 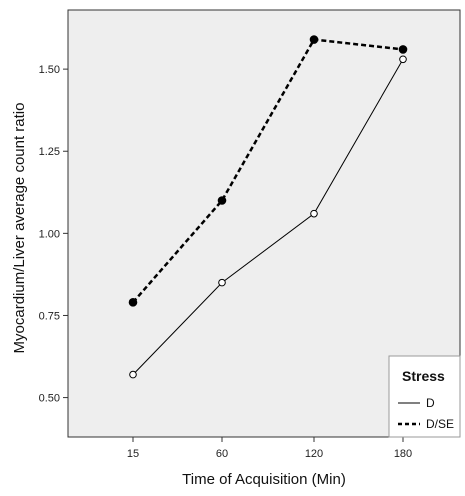 What do you see at coordinates (269, 448) in the screenshot?
I see `x-axis: 15 60 120 180` at bounding box center [269, 448].